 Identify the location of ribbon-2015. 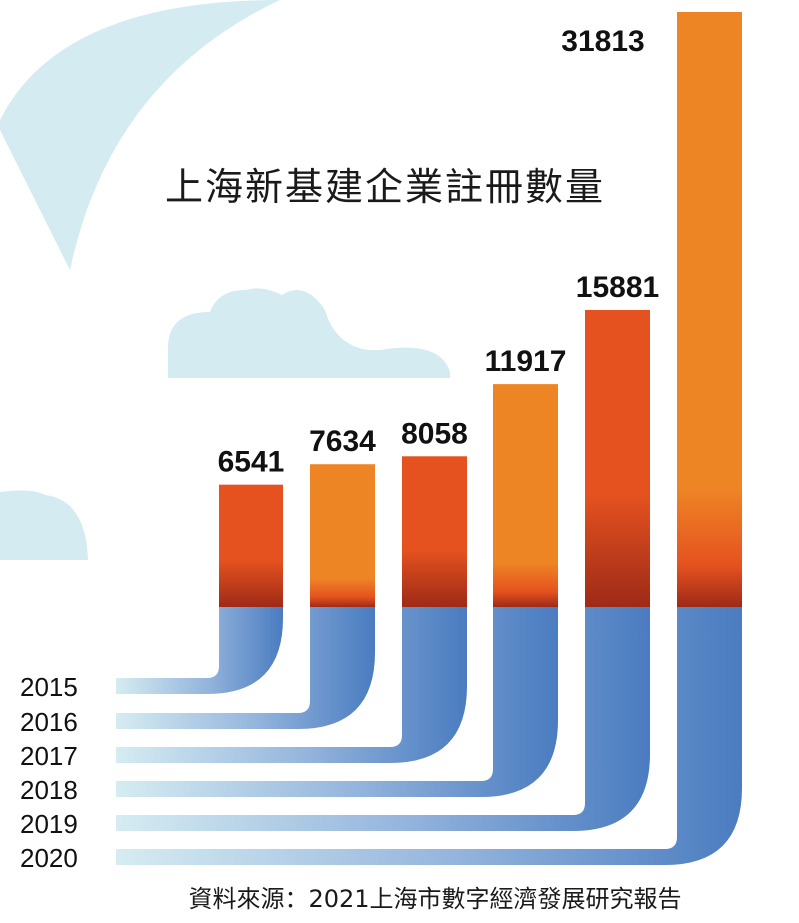
(199, 650).